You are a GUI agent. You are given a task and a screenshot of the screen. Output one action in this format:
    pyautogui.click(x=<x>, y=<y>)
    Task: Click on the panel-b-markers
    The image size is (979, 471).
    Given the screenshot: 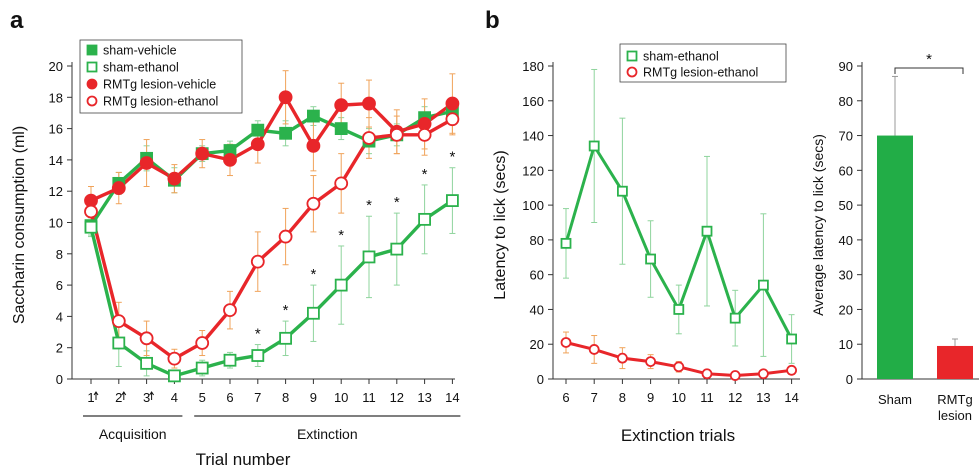 What is the action you would take?
    pyautogui.click(x=678, y=260)
    